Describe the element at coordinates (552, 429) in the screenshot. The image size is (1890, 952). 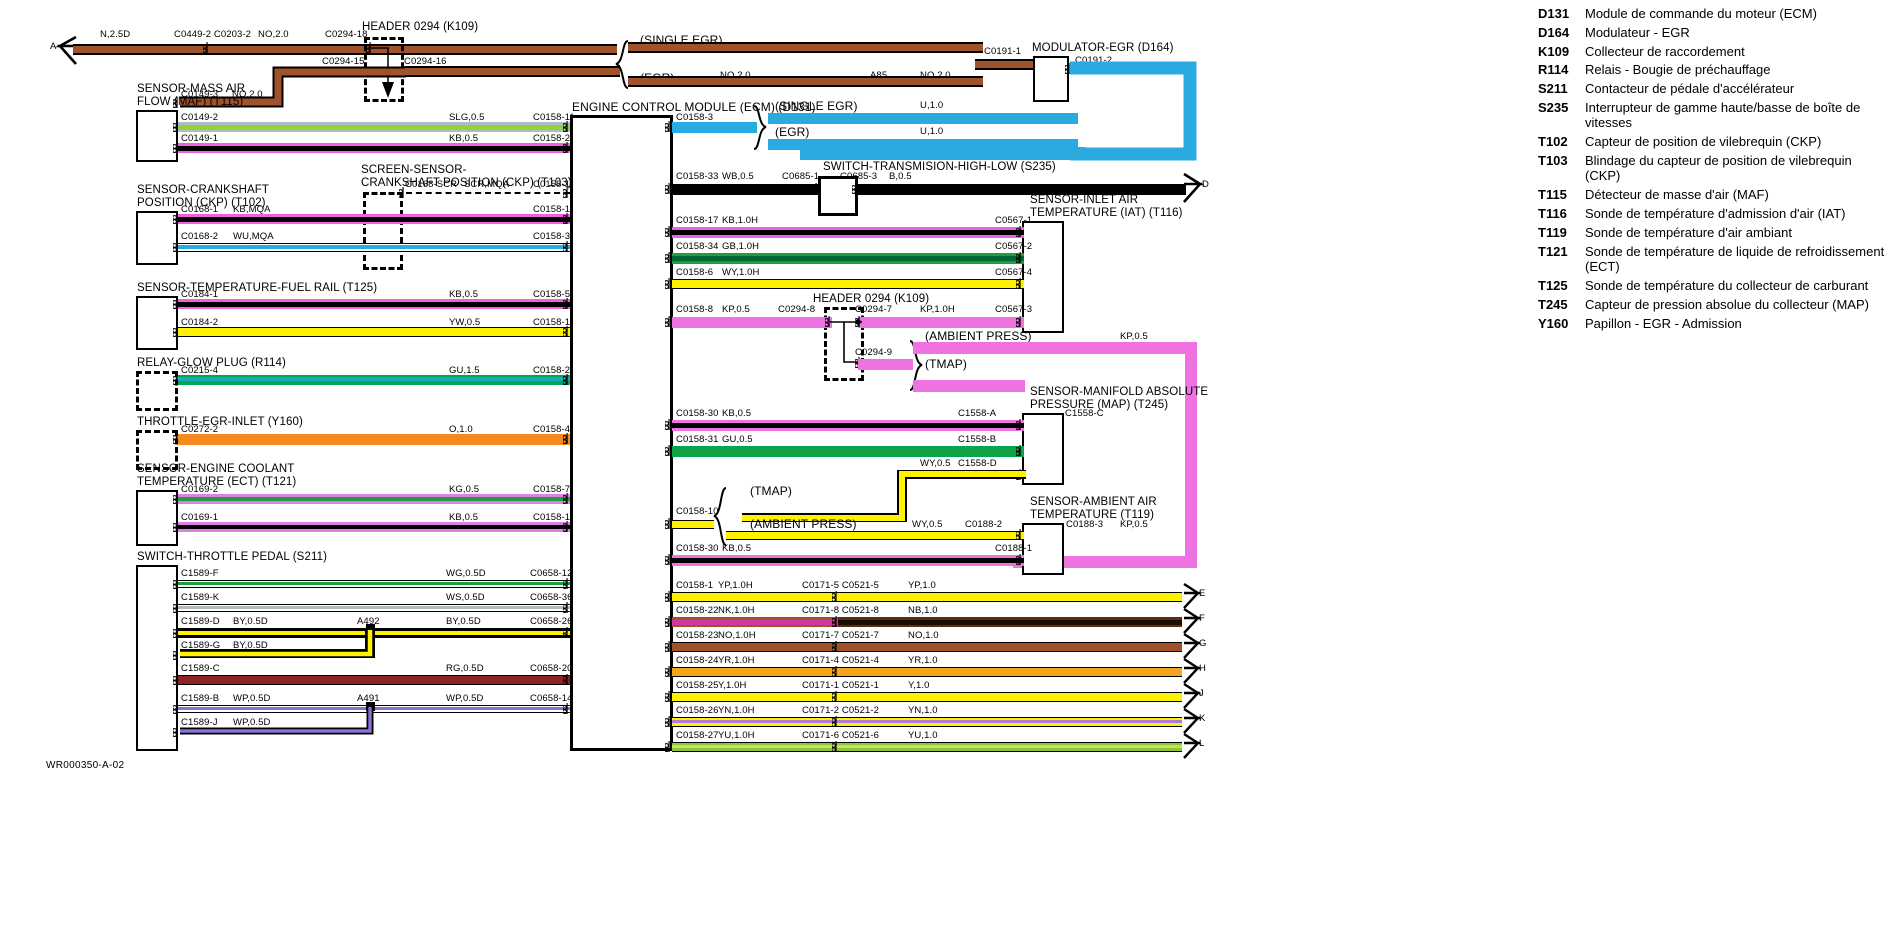
I see `label-c0158-4: C0158-4` at that location.